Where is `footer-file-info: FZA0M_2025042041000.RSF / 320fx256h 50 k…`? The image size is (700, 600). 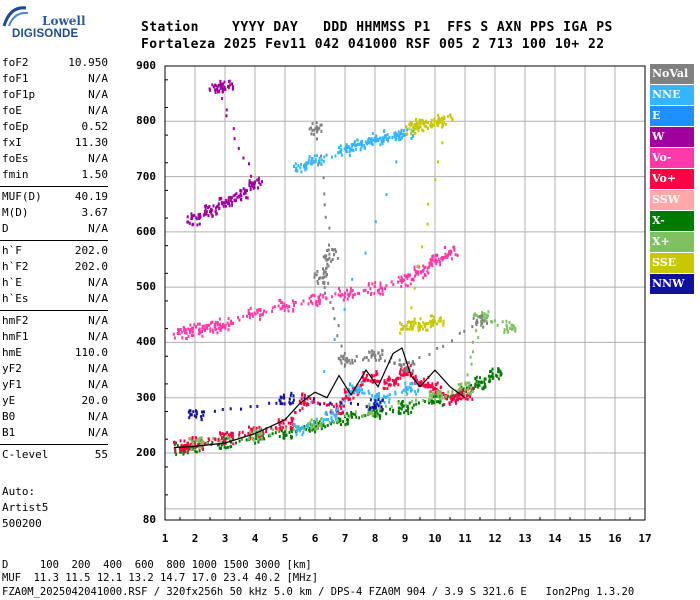 footer-file-info: FZA0M_2025042041000.RSF / 320fx256h 50 k… is located at coordinates (318, 592).